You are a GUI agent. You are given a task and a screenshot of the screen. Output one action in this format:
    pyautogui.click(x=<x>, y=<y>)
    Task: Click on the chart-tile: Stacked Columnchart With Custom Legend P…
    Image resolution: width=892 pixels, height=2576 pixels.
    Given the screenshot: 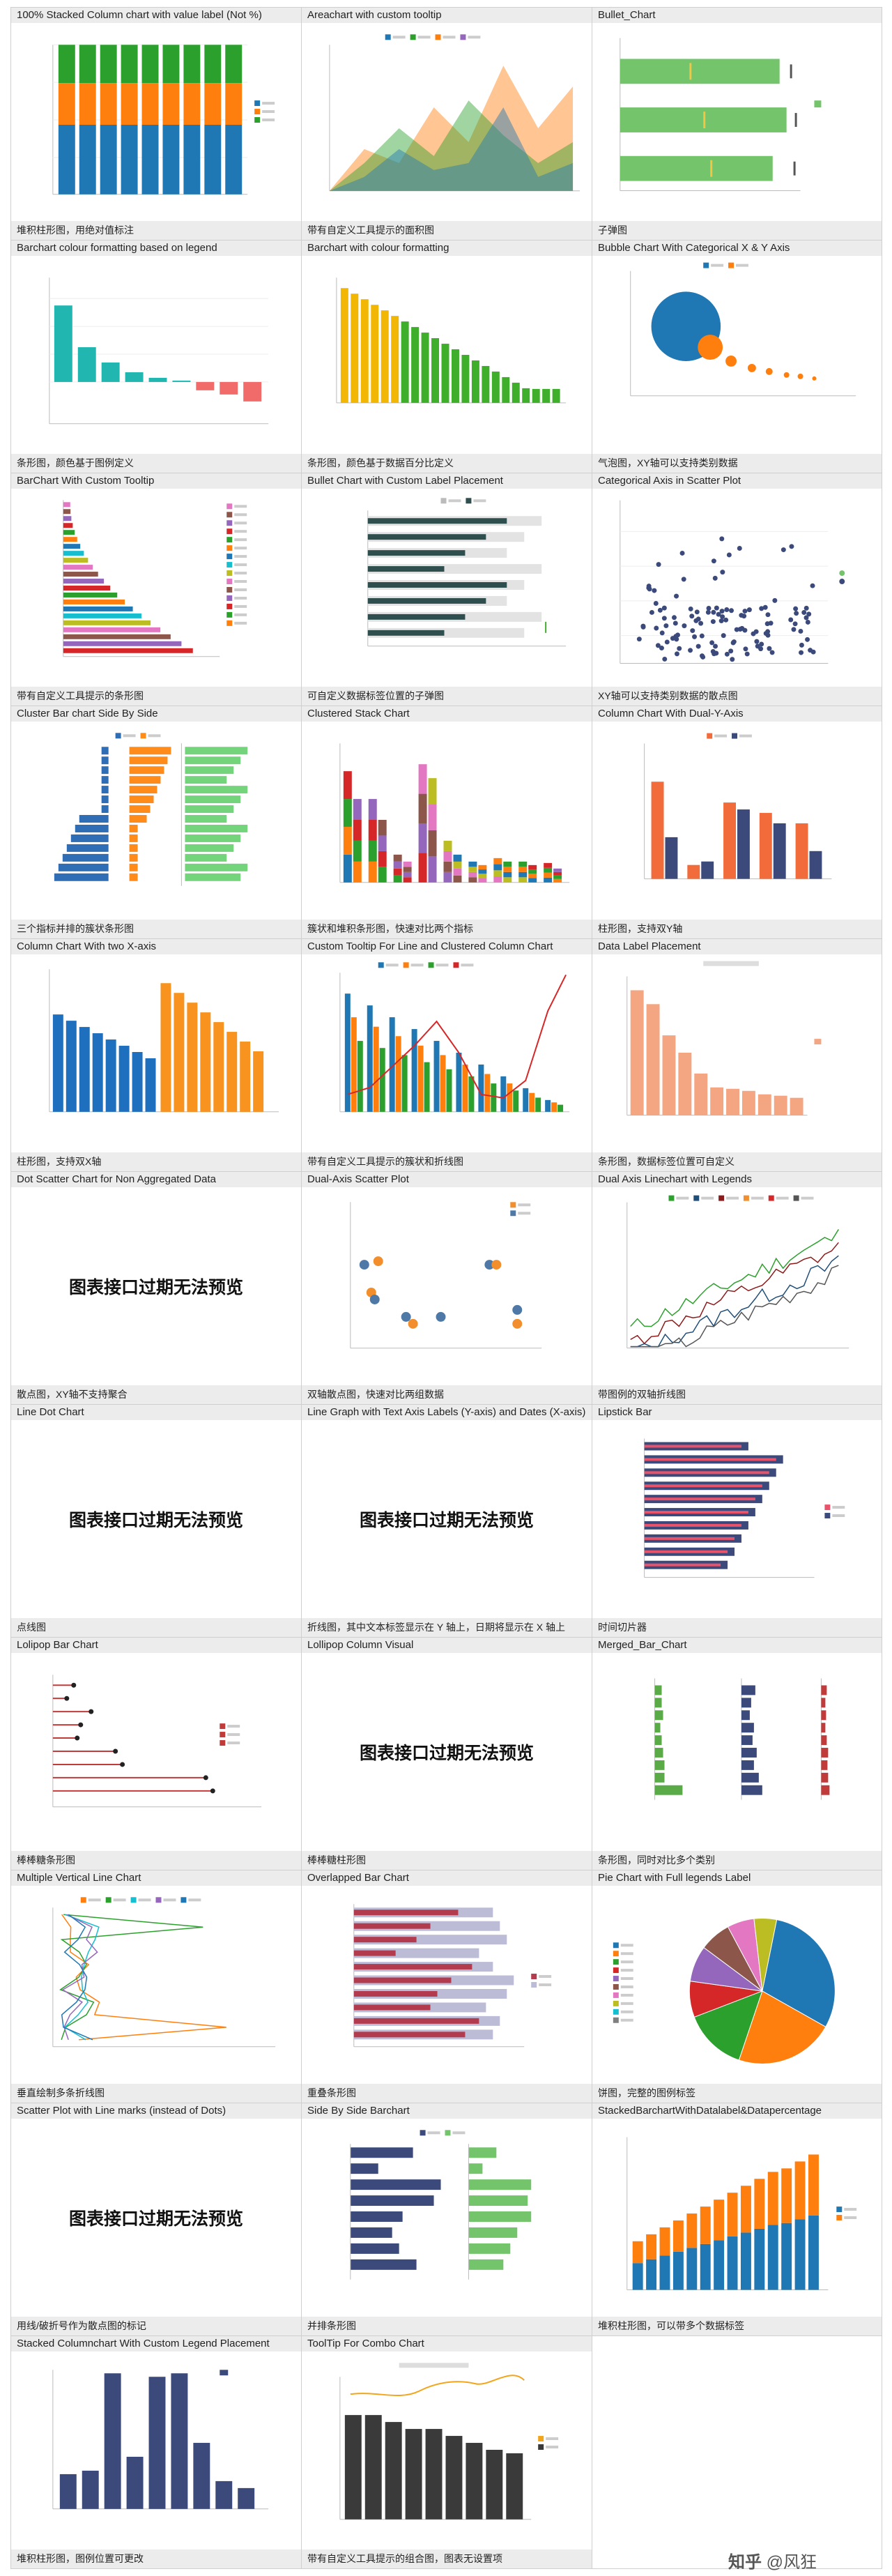 What is the action you would take?
    pyautogui.click(x=156, y=2452)
    